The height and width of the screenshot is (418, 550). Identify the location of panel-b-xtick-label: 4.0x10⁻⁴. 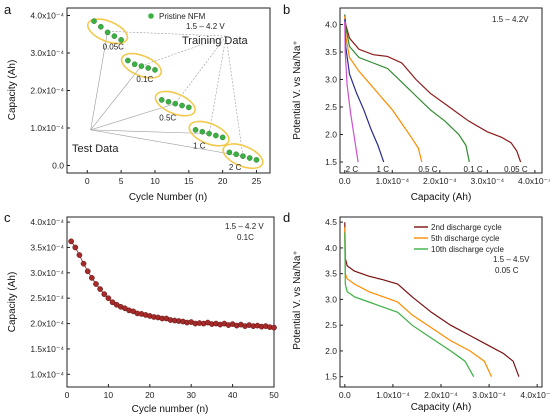
(534, 181).